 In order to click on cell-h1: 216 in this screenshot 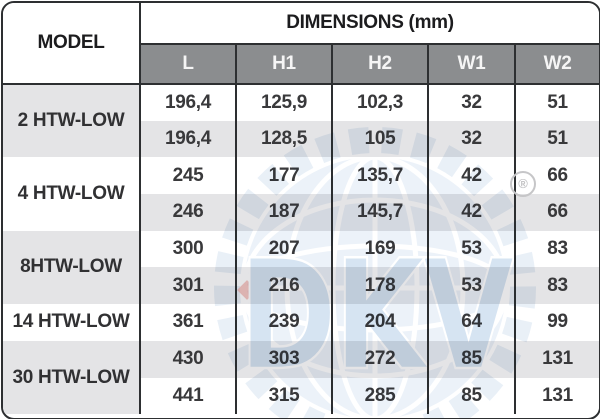, I will do `click(284, 286)`.